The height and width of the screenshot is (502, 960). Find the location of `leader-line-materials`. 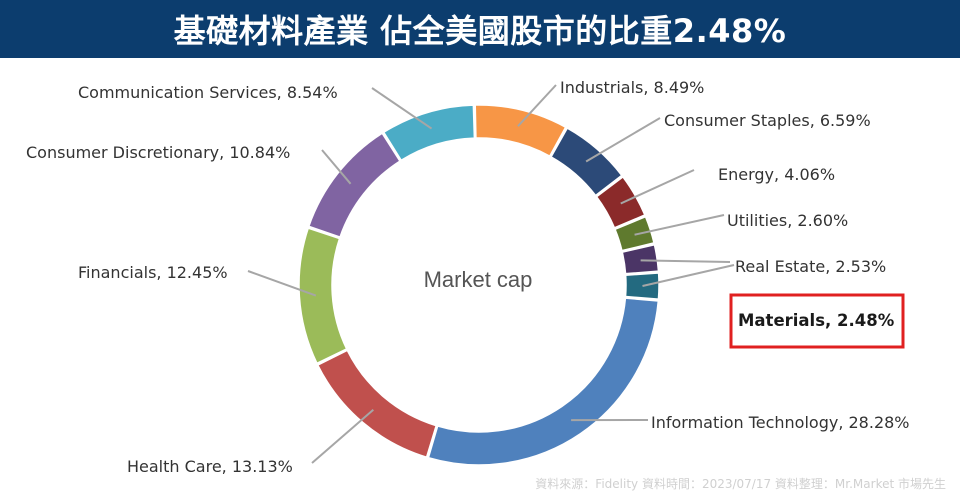

leader-line-materials is located at coordinates (688, 275).